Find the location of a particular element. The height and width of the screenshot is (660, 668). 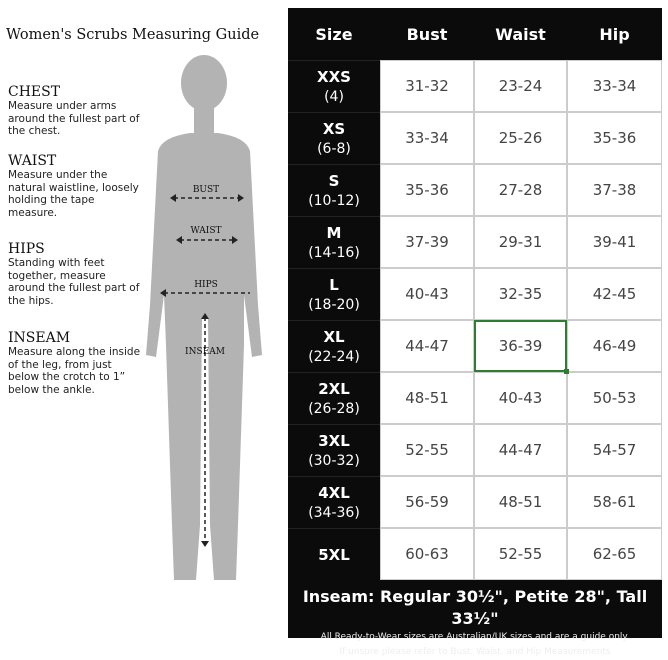

body-silhouette is located at coordinates (204, 317).